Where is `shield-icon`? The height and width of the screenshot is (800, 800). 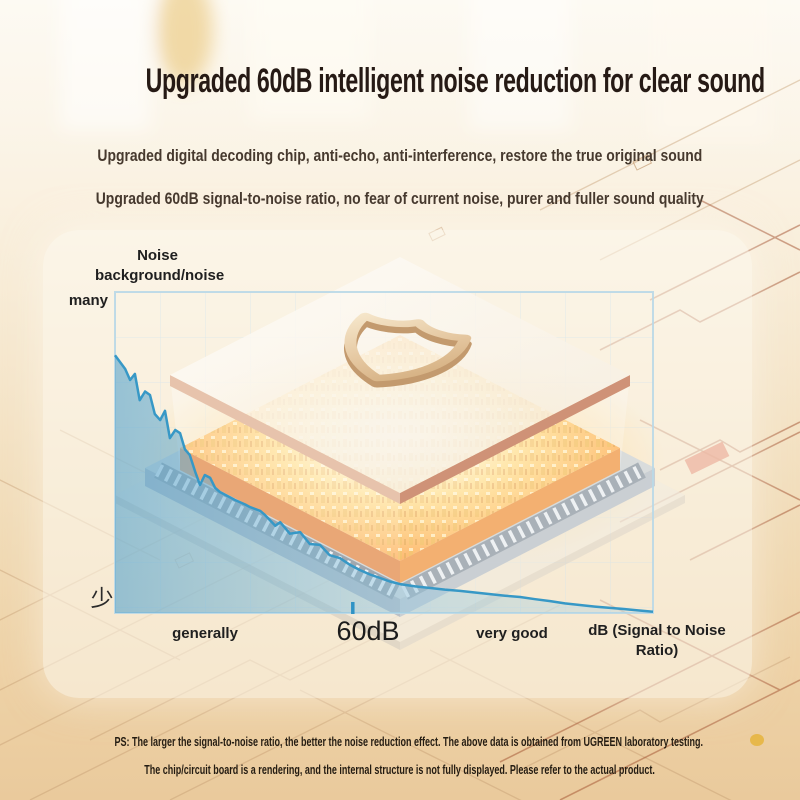
shield-icon is located at coordinates (408, 350).